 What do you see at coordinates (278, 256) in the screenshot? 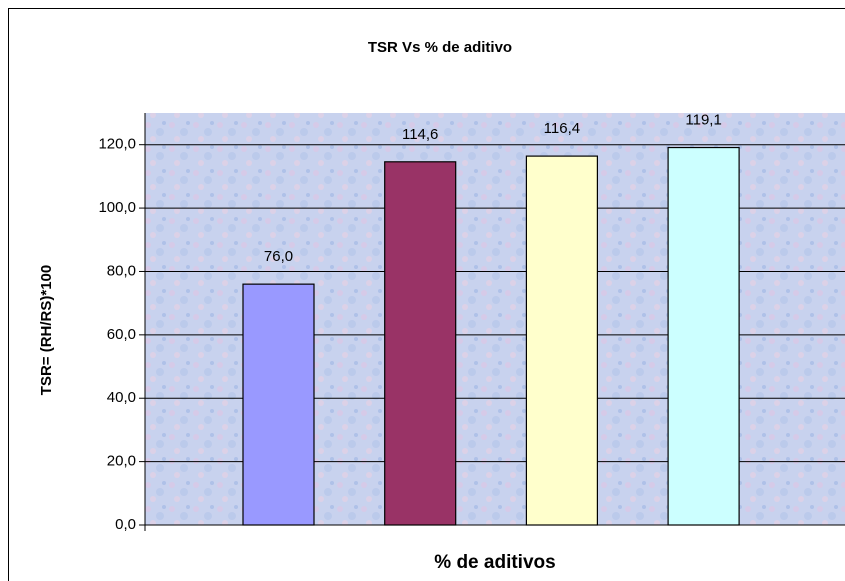
I see `data-label: 76,0` at bounding box center [278, 256].